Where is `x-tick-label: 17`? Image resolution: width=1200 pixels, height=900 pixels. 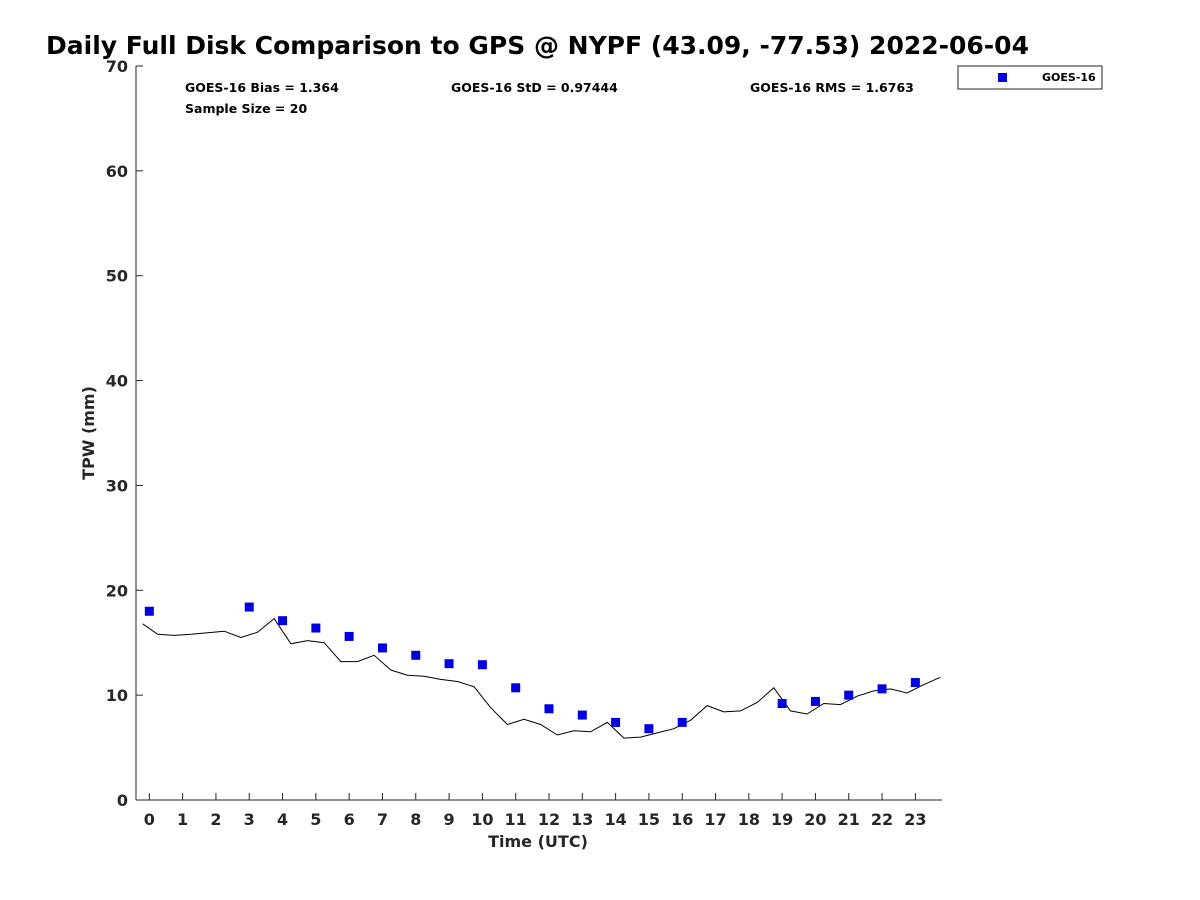 x-tick-label: 17 is located at coordinates (715, 819).